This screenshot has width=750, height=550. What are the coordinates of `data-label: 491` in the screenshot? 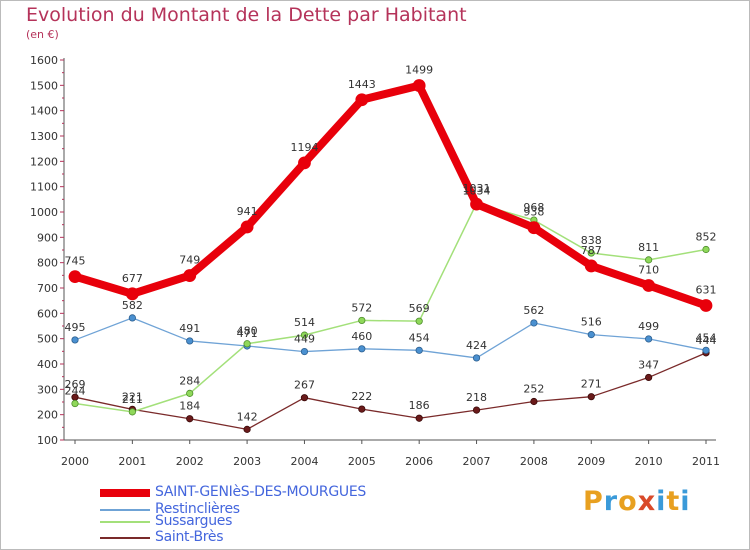 It's located at (189, 328).